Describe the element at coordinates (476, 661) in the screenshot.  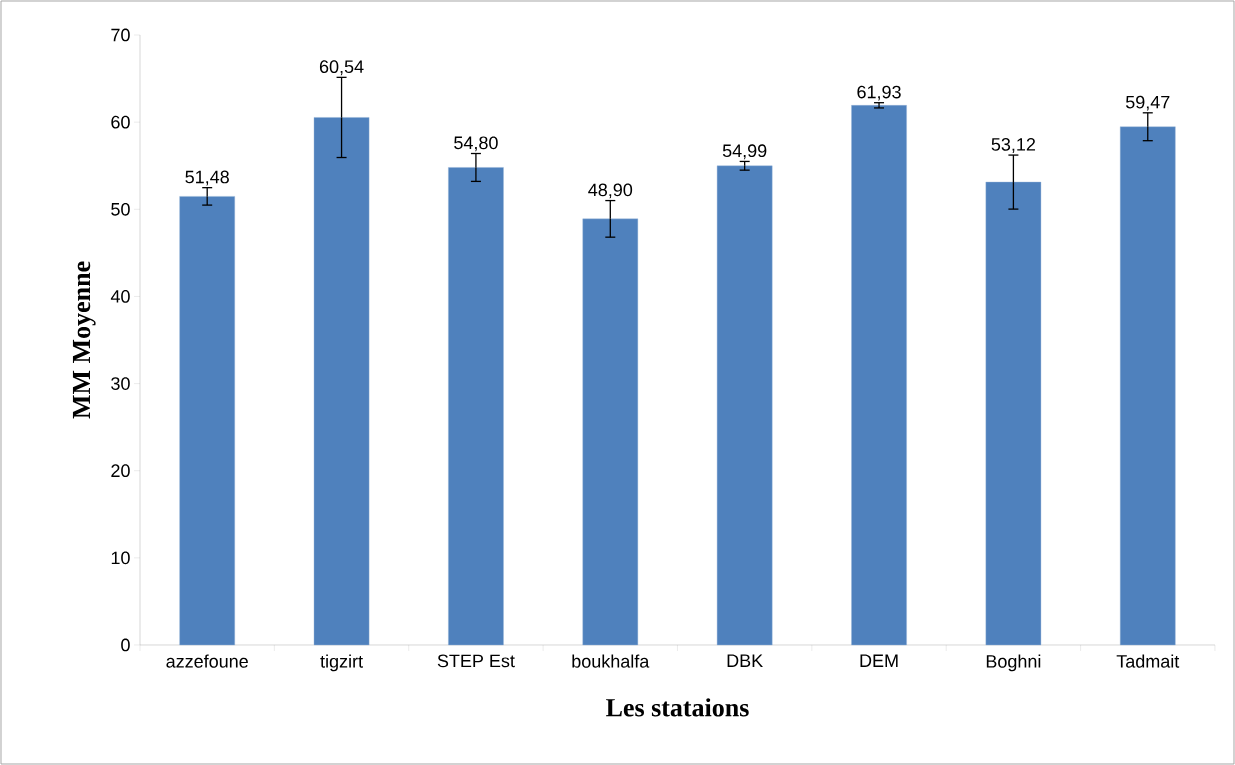
I see `x-tick-label: STEP Est` at that location.